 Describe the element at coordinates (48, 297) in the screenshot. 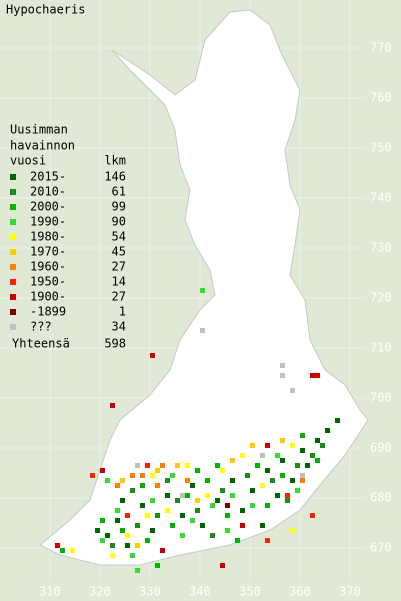

I see `legend-label: 1900-` at that location.